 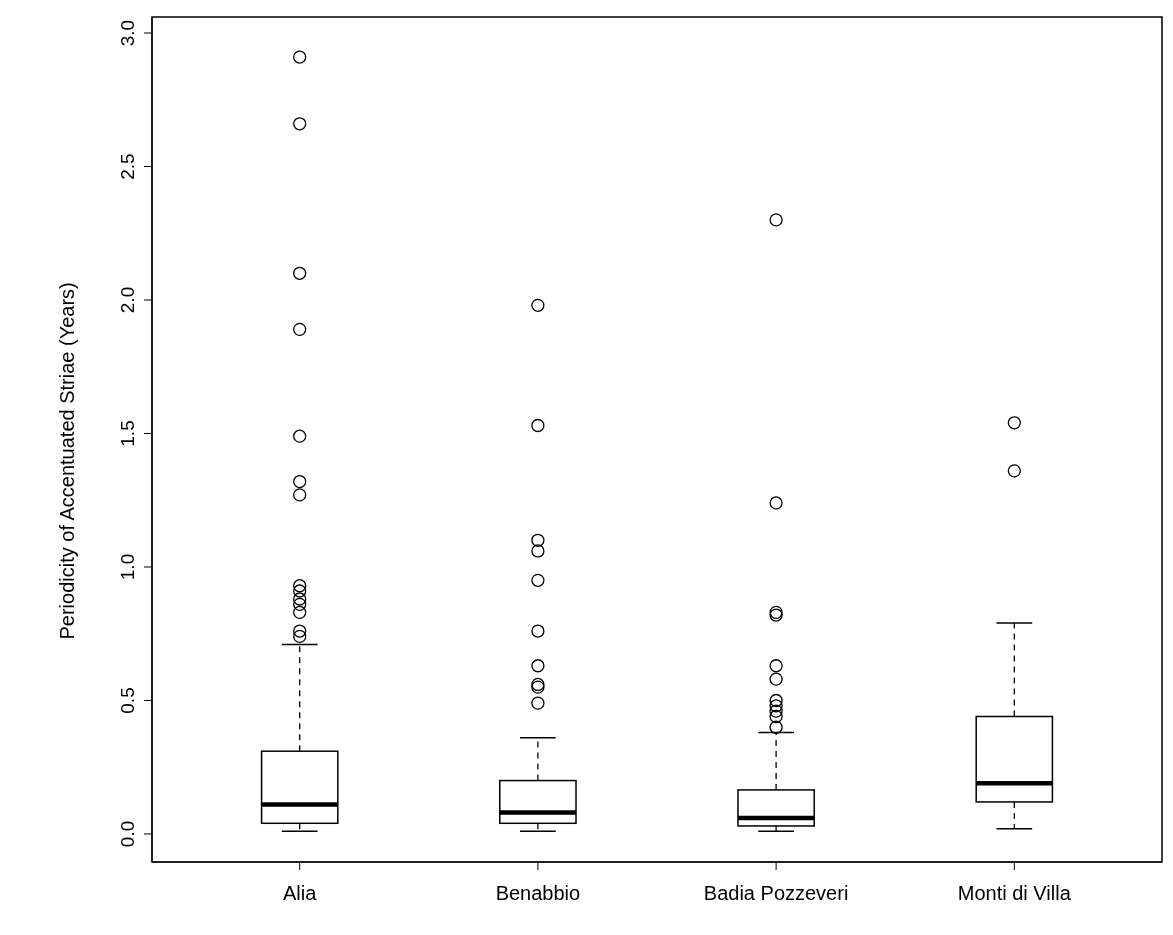 What do you see at coordinates (127, 166) in the screenshot?
I see `y-tick-label: 2.5` at bounding box center [127, 166].